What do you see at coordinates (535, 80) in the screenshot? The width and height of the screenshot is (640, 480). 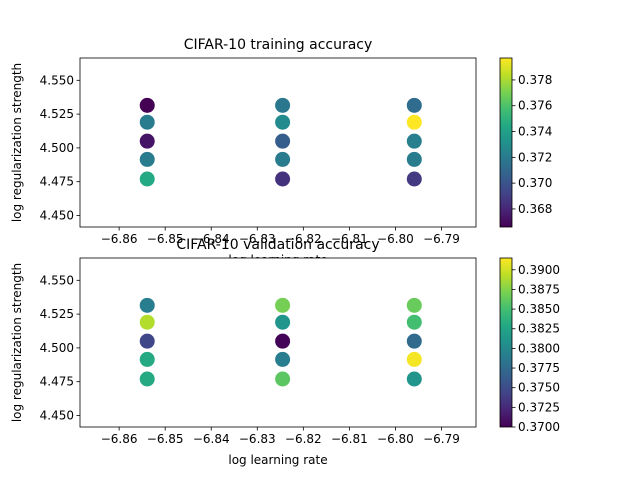 I see `colorbar-tick-label: 0.378` at bounding box center [535, 80].